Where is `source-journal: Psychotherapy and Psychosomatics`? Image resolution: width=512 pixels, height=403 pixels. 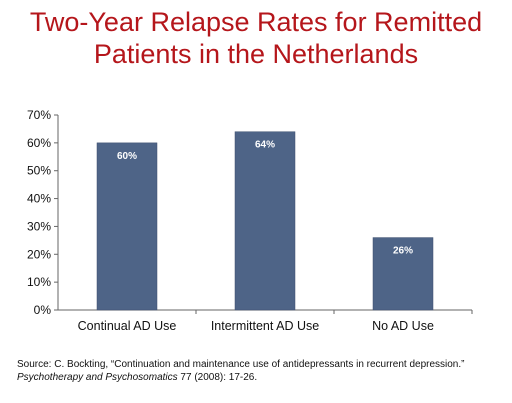
source-journal: Psychotherapy and Psychosomatics is located at coordinates (97, 377).